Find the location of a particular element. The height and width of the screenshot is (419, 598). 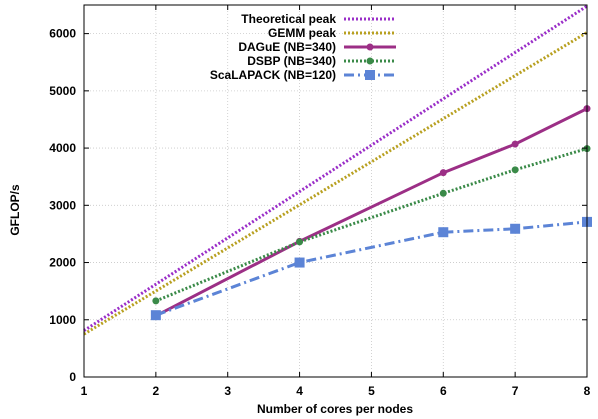

legend-label: GEMM peak is located at coordinates (302, 33).